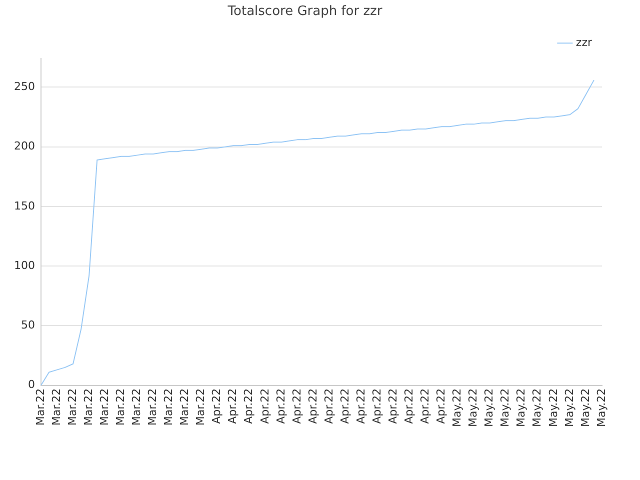  Describe the element at coordinates (24, 205) in the screenshot. I see `y-tick-label: 150` at that location.